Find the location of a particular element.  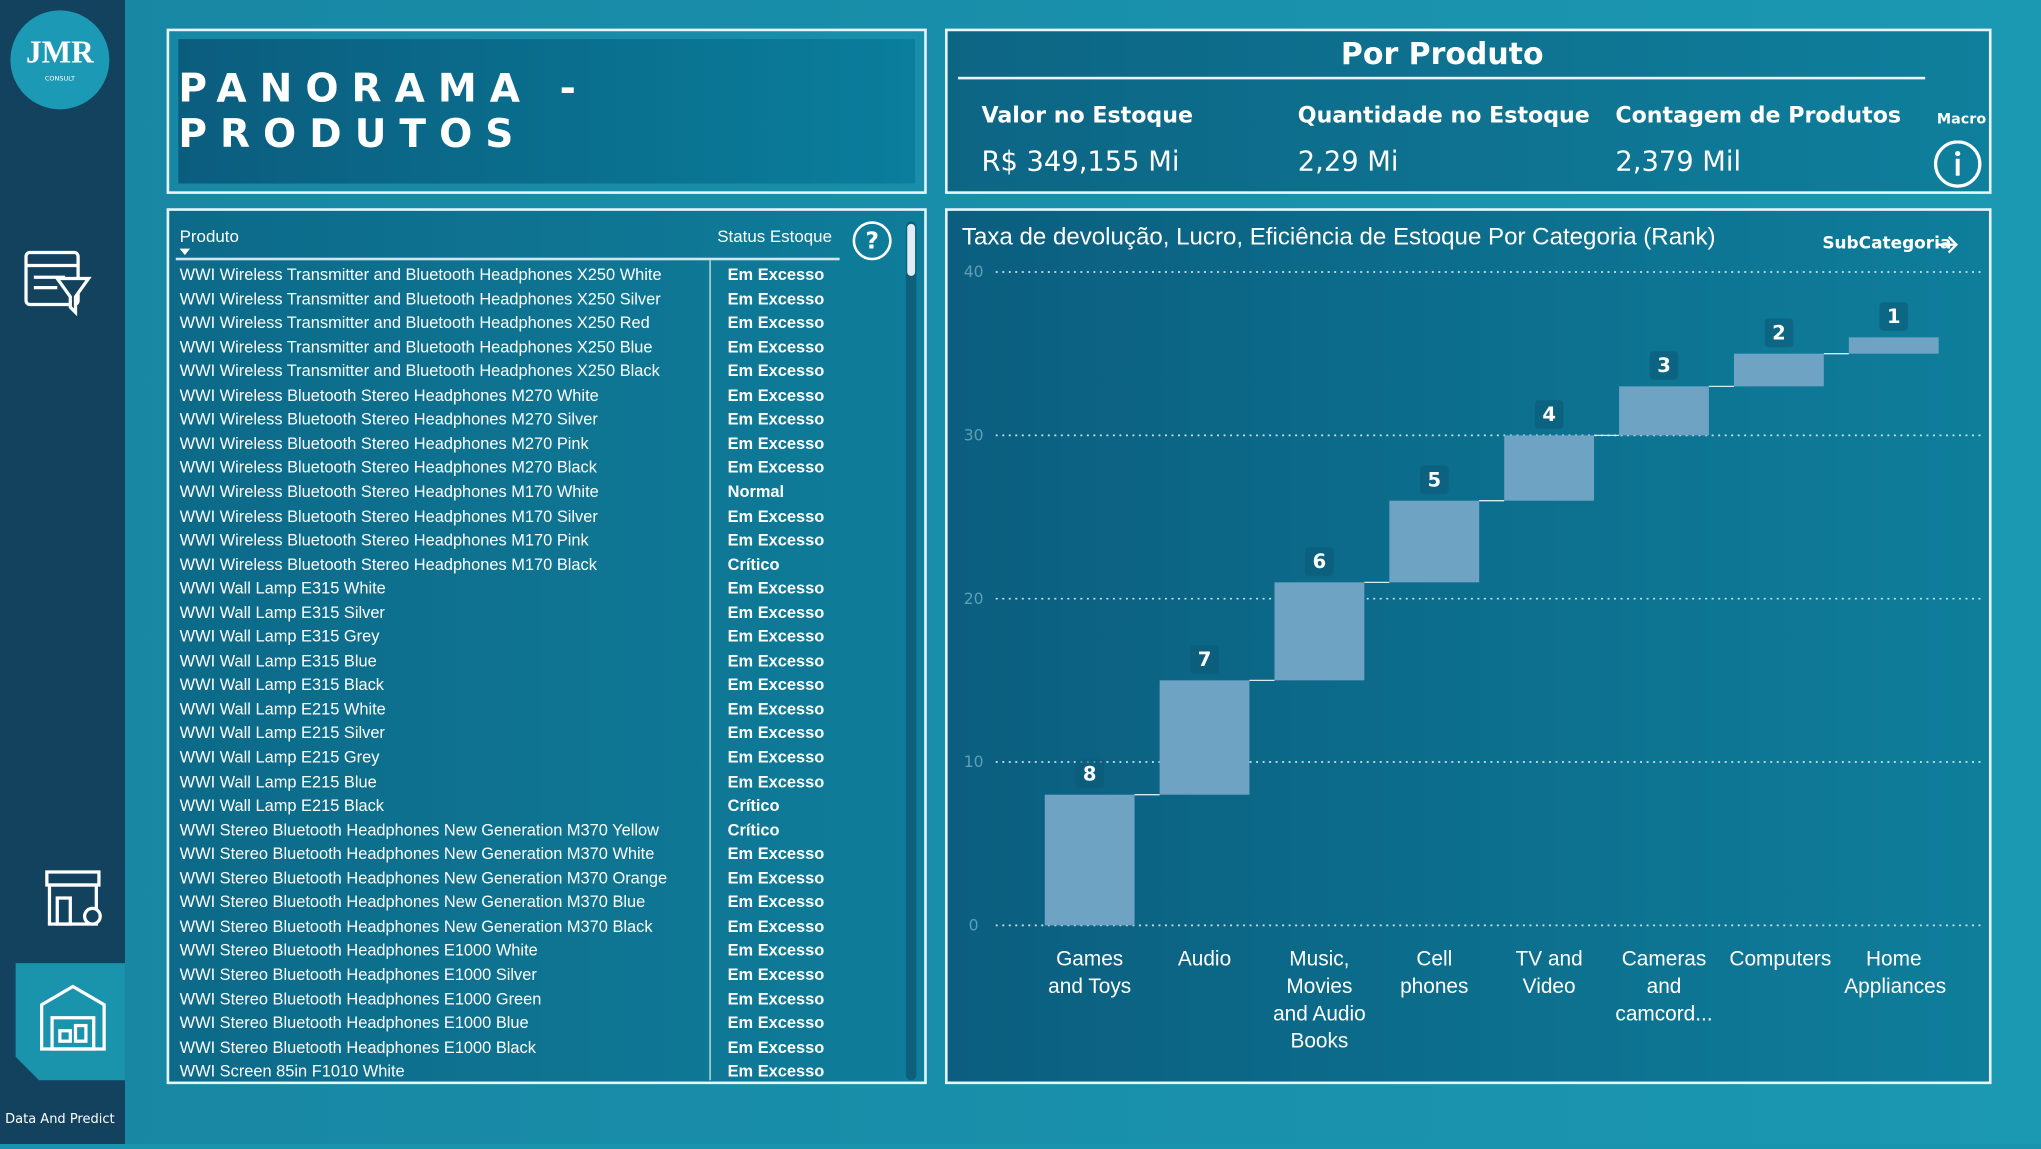

title-box: PANORAMA - PRODUTOS is located at coordinates (547, 111).